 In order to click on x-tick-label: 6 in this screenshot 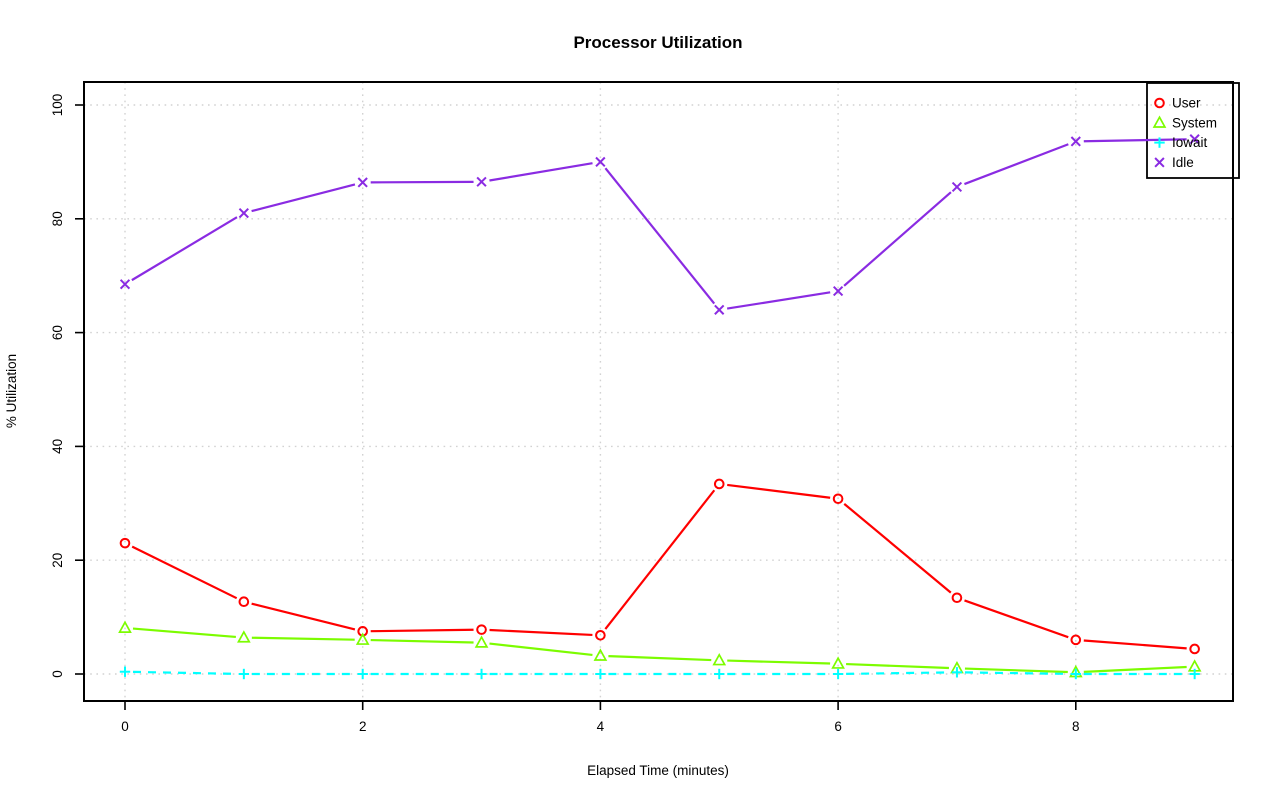, I will do `click(838, 726)`.